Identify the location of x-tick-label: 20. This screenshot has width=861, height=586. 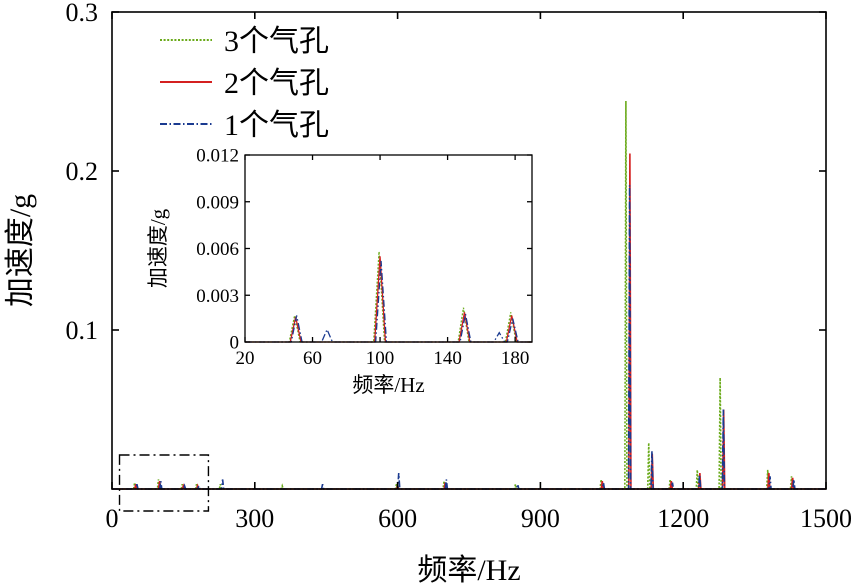
(245, 358).